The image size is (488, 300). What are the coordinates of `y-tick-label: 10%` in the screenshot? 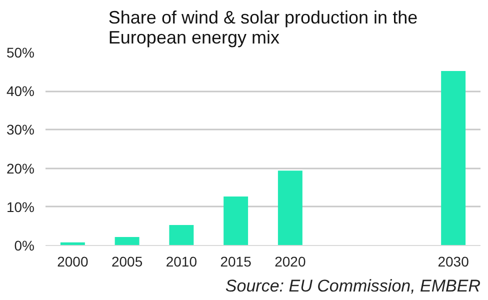 It's located at (20, 206).